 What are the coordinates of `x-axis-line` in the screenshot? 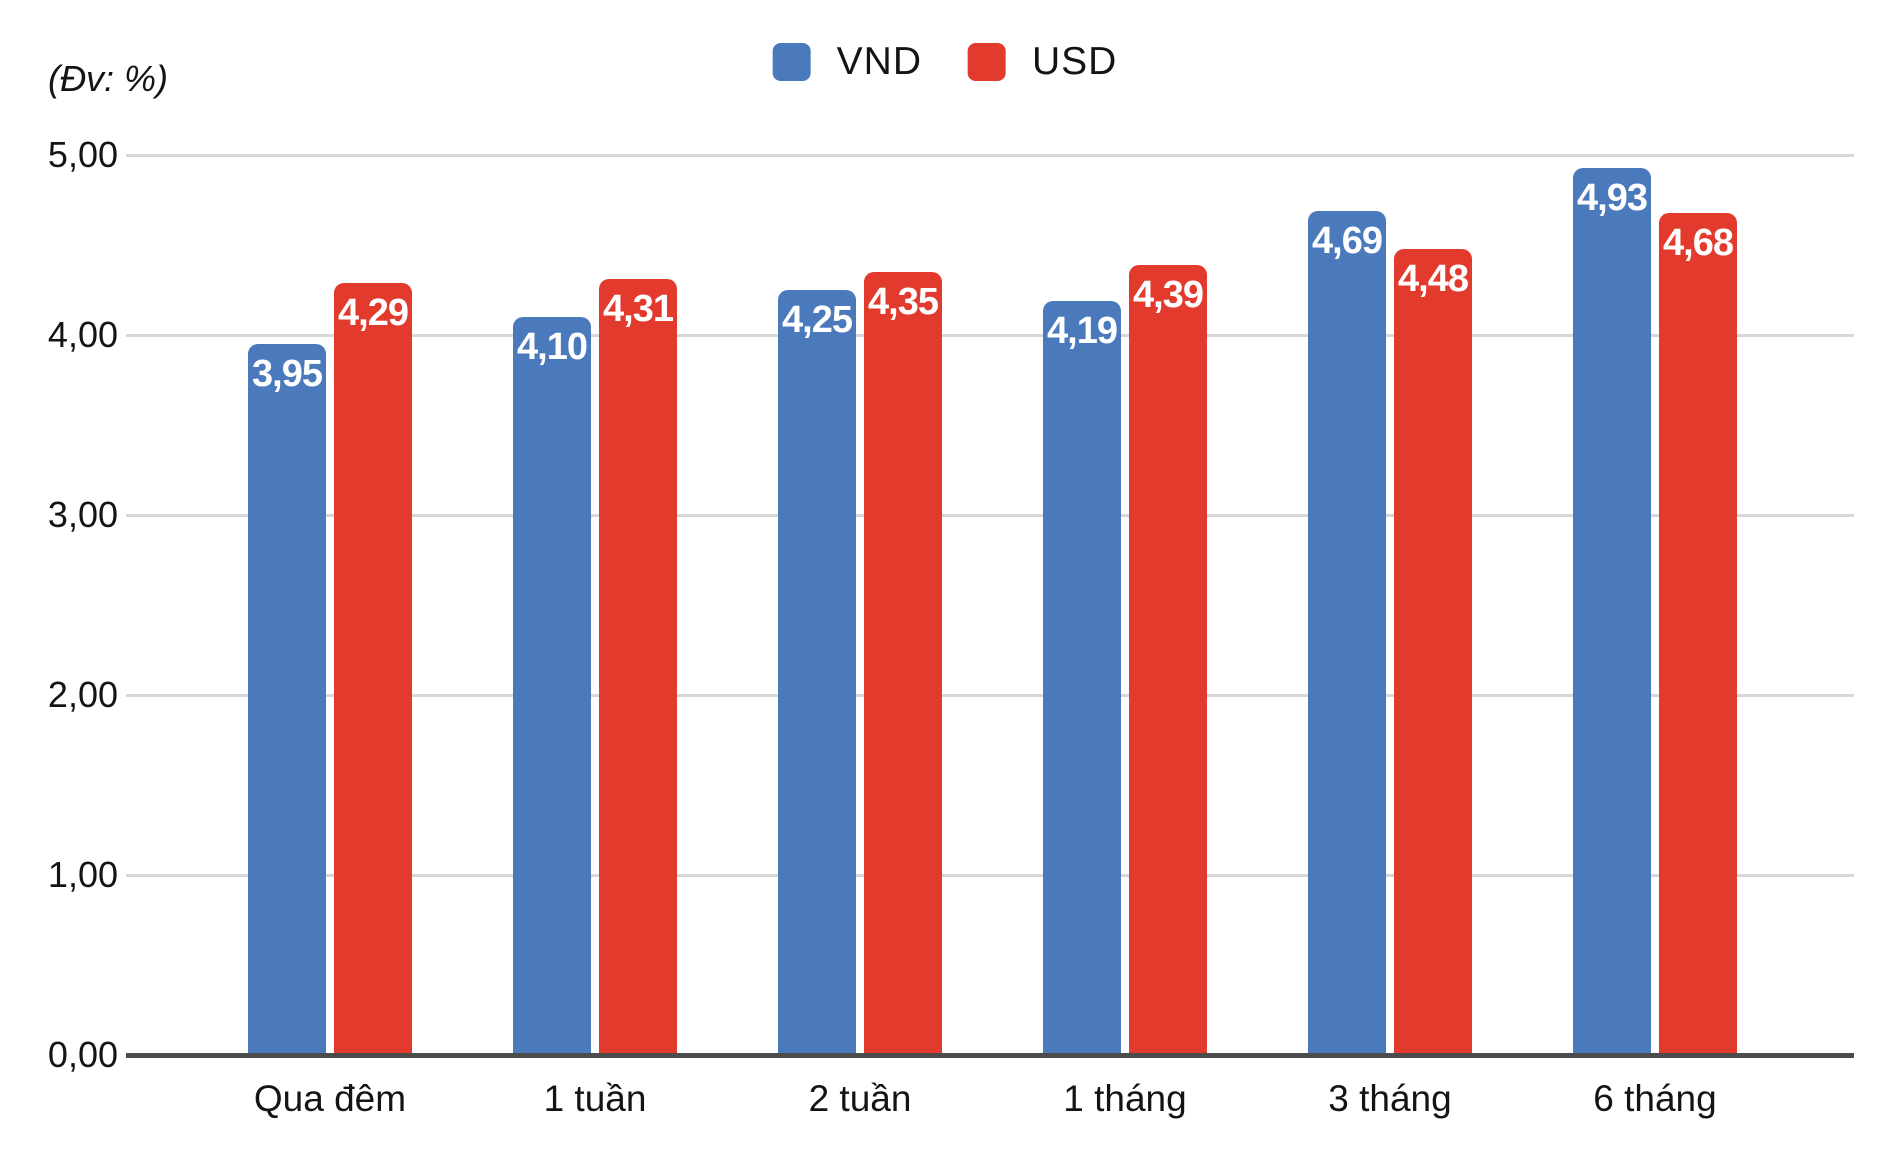 It's located at (990, 1055).